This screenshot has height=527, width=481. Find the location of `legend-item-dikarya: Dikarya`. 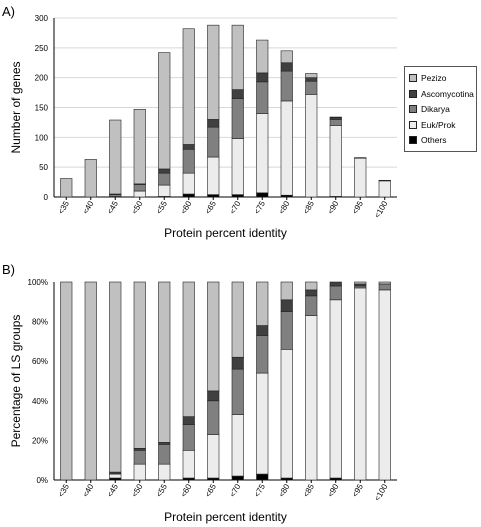

legend-item-dikarya: Dikarya is located at coordinates (429, 109).